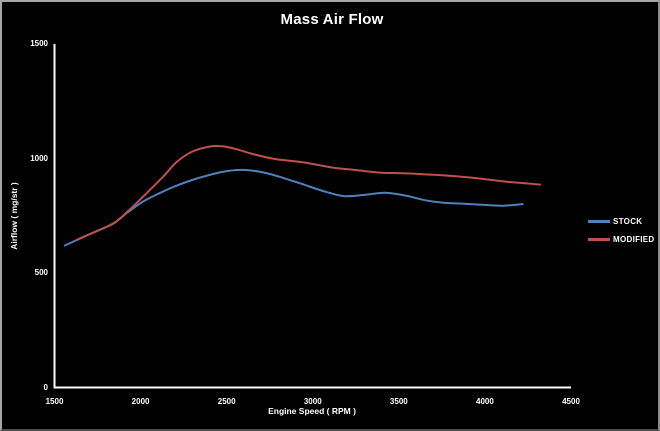 The height and width of the screenshot is (431, 660). I want to click on y-tick-label: 0, so click(45, 387).